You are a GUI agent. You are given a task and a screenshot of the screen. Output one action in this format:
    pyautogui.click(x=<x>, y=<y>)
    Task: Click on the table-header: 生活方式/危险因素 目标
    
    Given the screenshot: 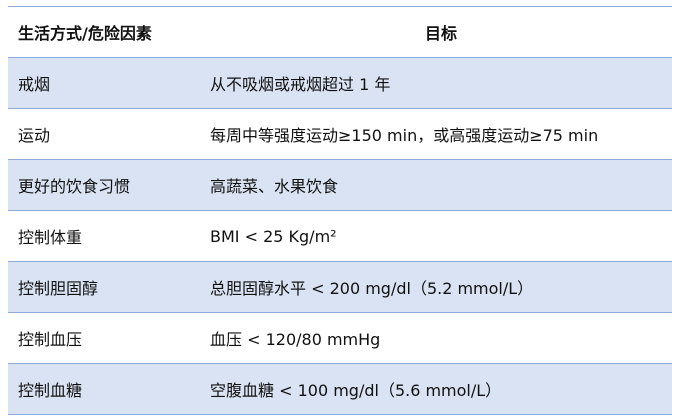 What is the action you would take?
    pyautogui.click(x=340, y=32)
    